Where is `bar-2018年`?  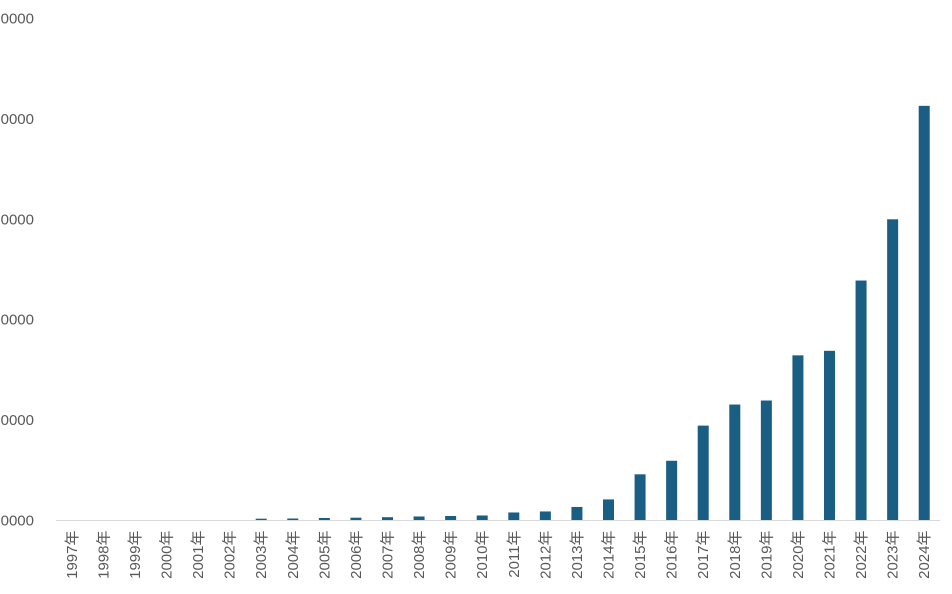 bar-2018年 is located at coordinates (735, 462).